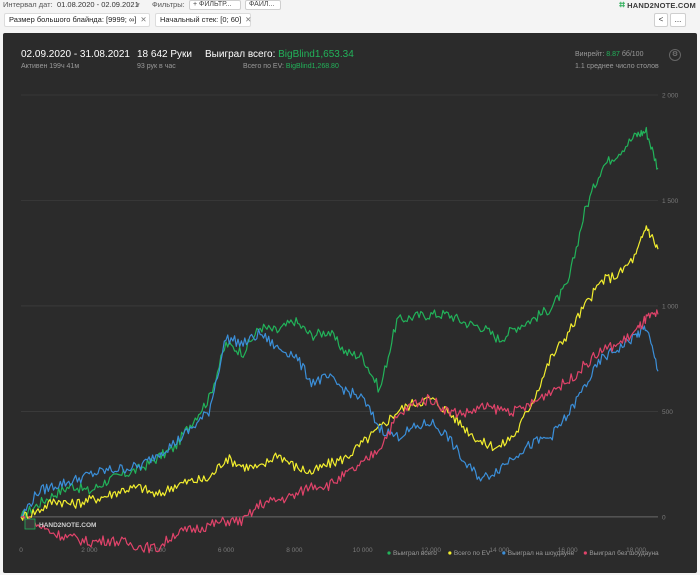  I want to click on brand-text: HAND2NOTE.COM, so click(67, 525).